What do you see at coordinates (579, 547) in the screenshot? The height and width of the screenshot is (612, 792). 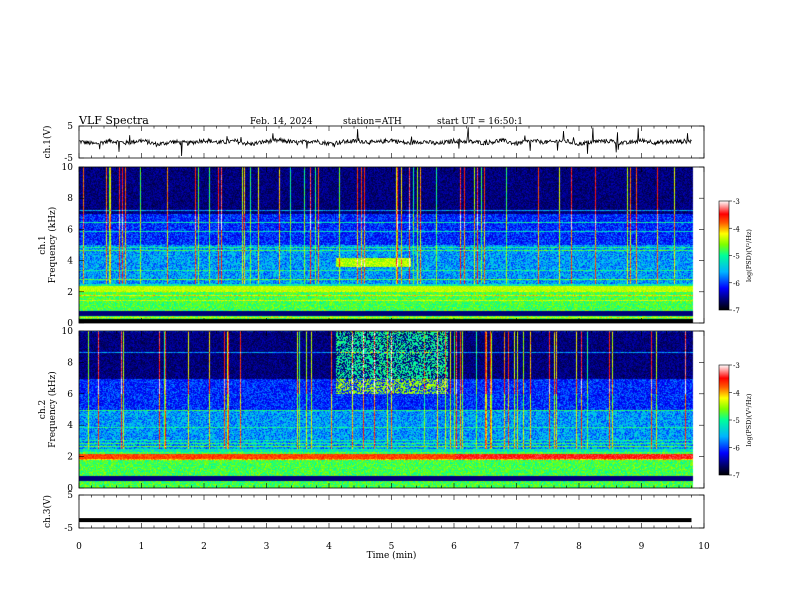 I see `x-tick-label: 8` at bounding box center [579, 547].